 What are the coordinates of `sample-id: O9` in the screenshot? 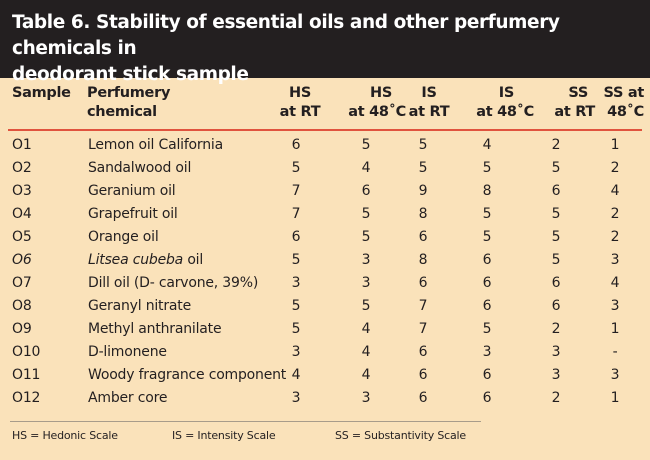 It's located at (22, 329).